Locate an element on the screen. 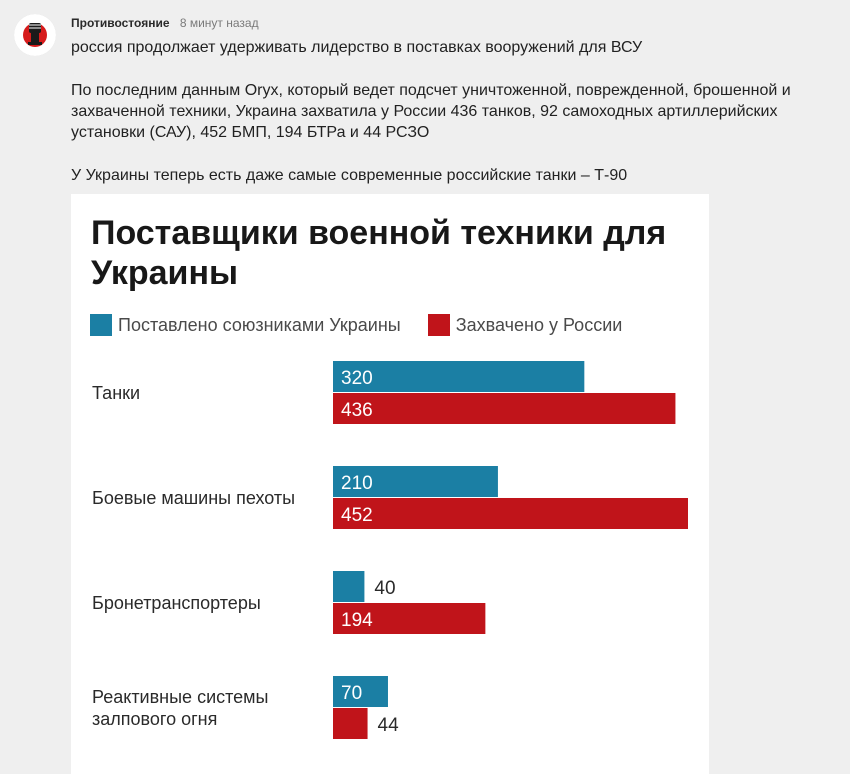  bar-value-label: 452 is located at coordinates (357, 515).